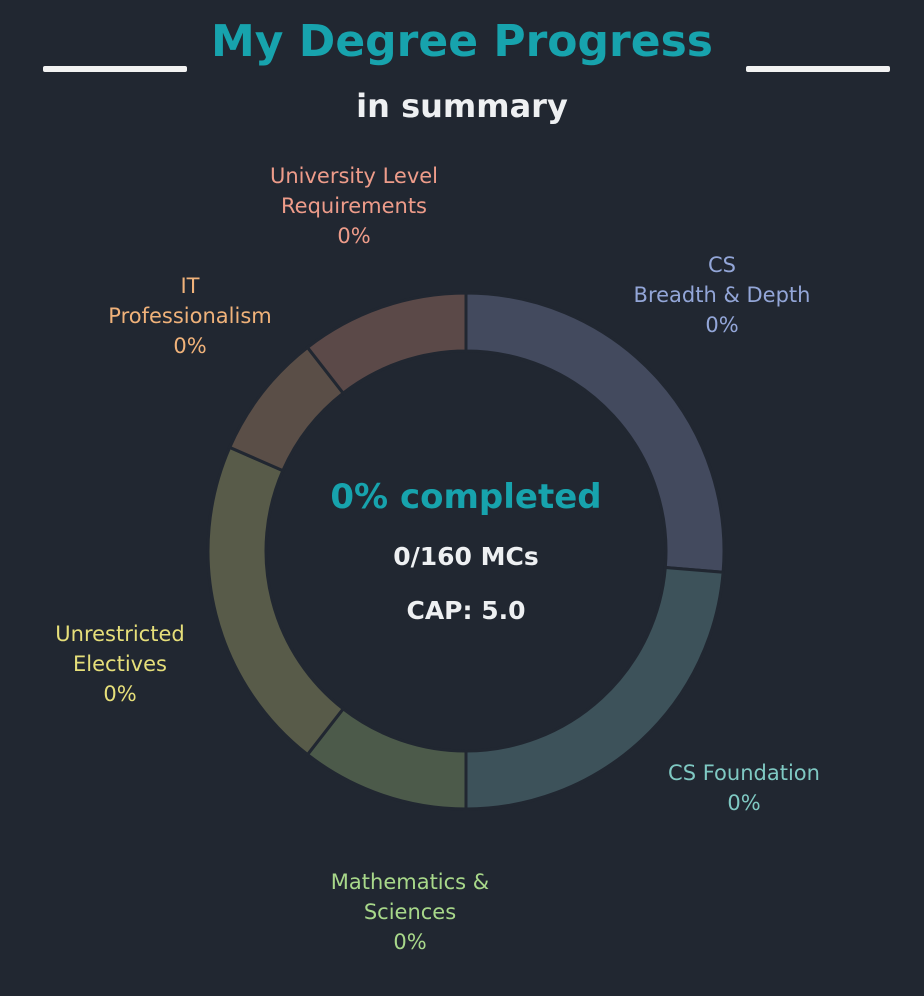 This screenshot has width=924, height=996. Describe the element at coordinates (120, 649) in the screenshot. I see `segment-name: Unrestricted Electives` at that location.